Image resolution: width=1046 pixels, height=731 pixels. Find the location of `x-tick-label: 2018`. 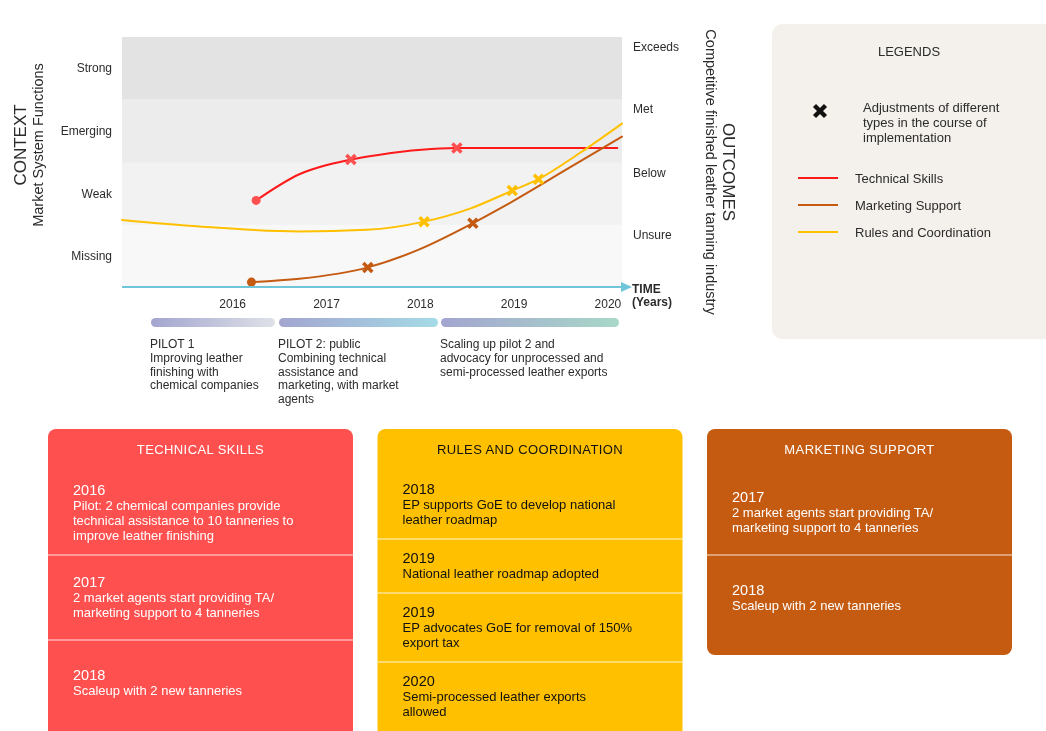

x-tick-label: 2018 is located at coordinates (420, 304).